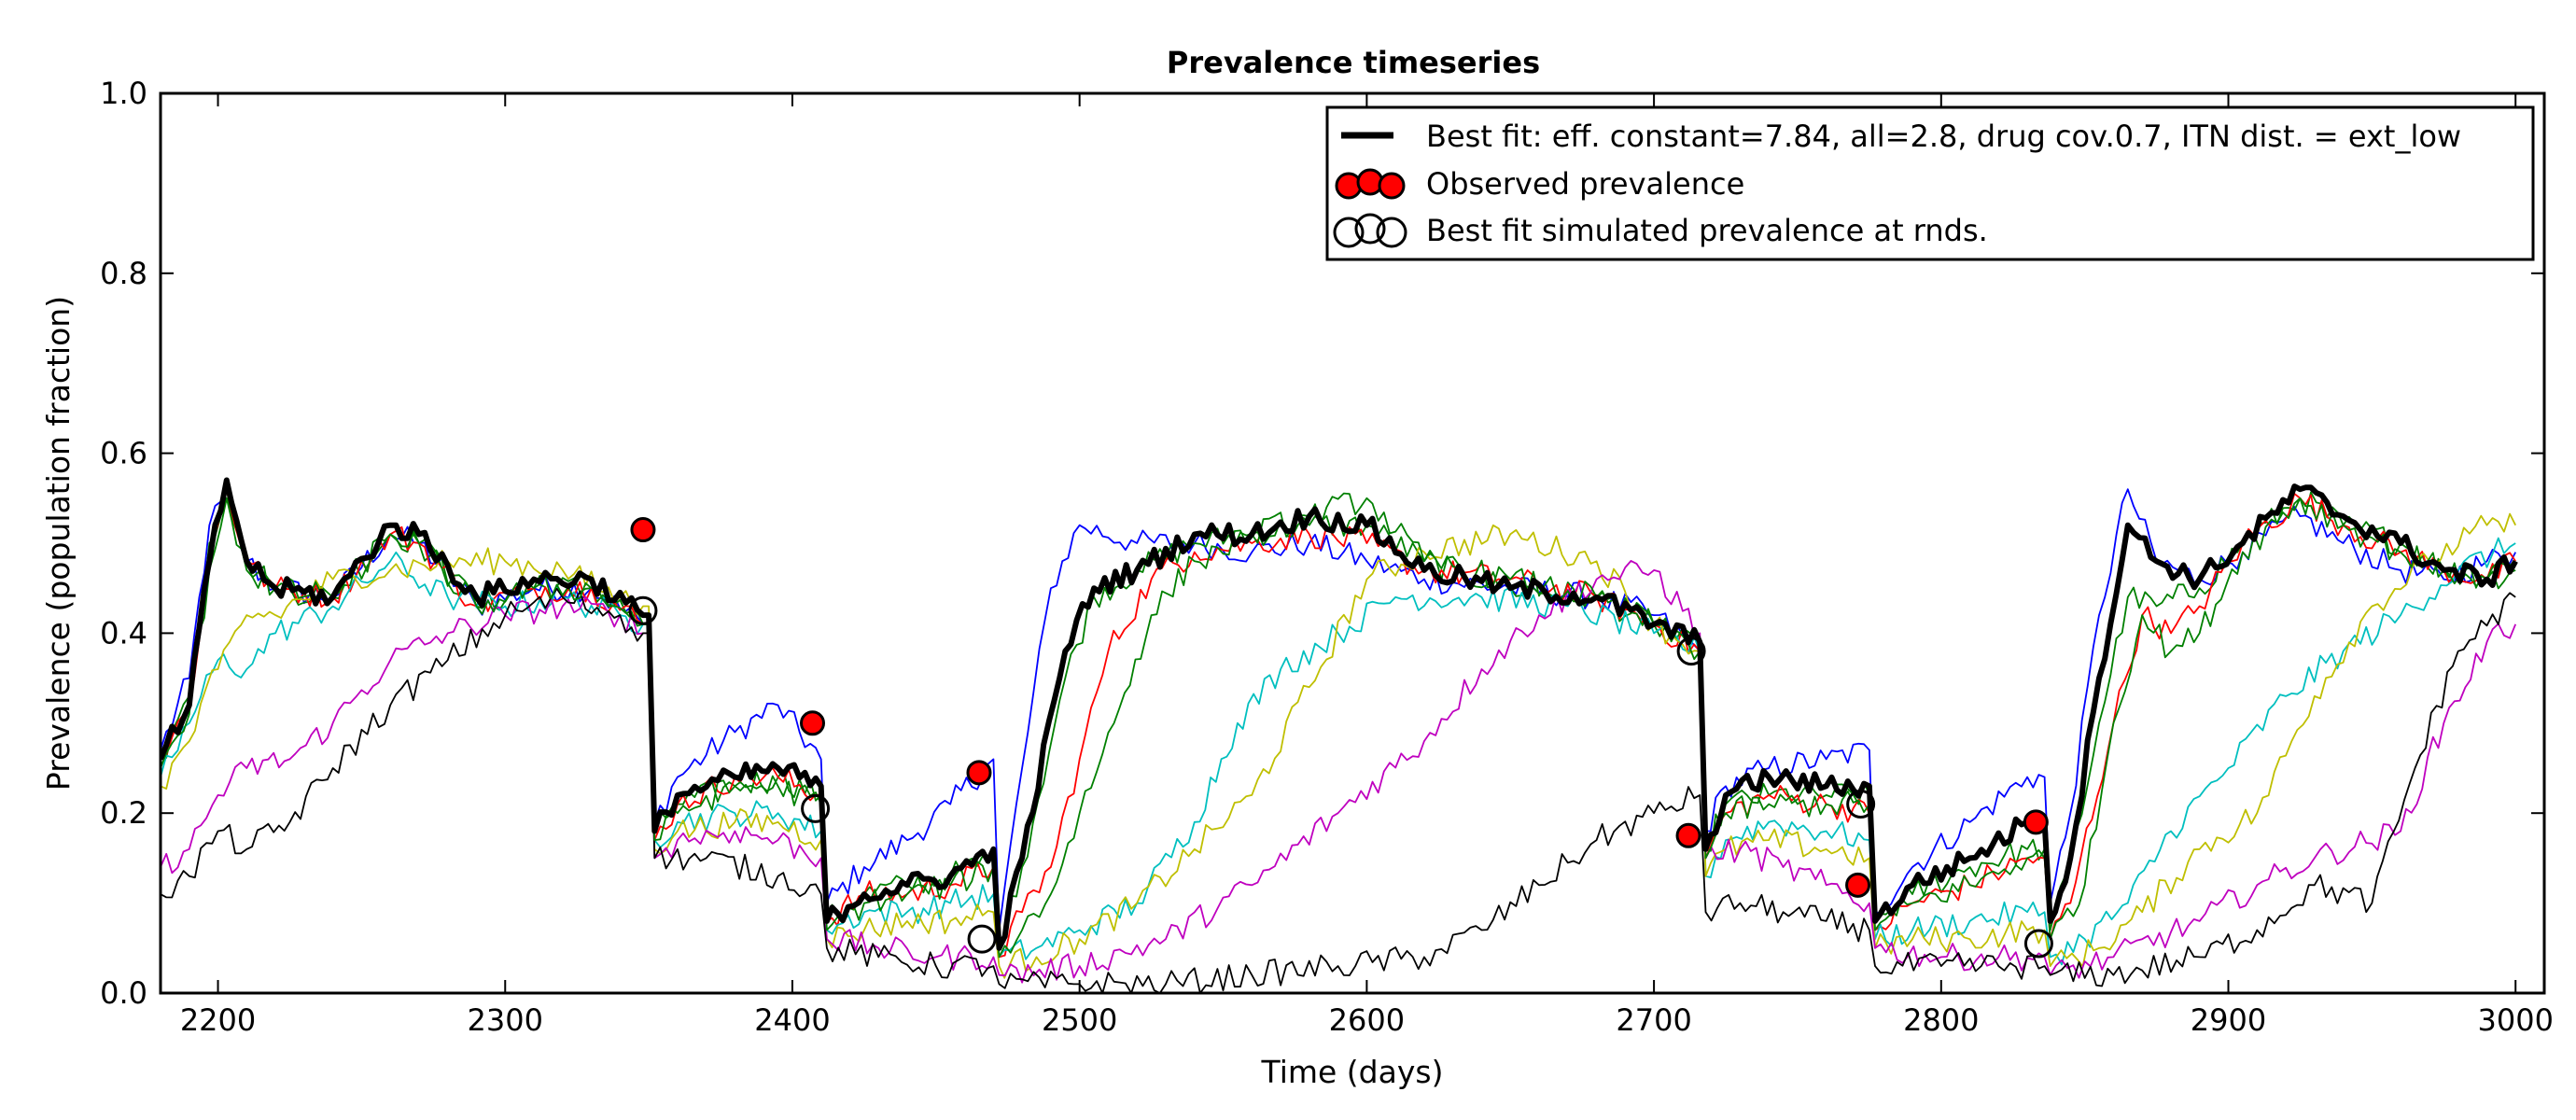 This screenshot has width=2576, height=1120. What do you see at coordinates (123, 453) in the screenshot?
I see `y-tick-label: 0.6` at bounding box center [123, 453].